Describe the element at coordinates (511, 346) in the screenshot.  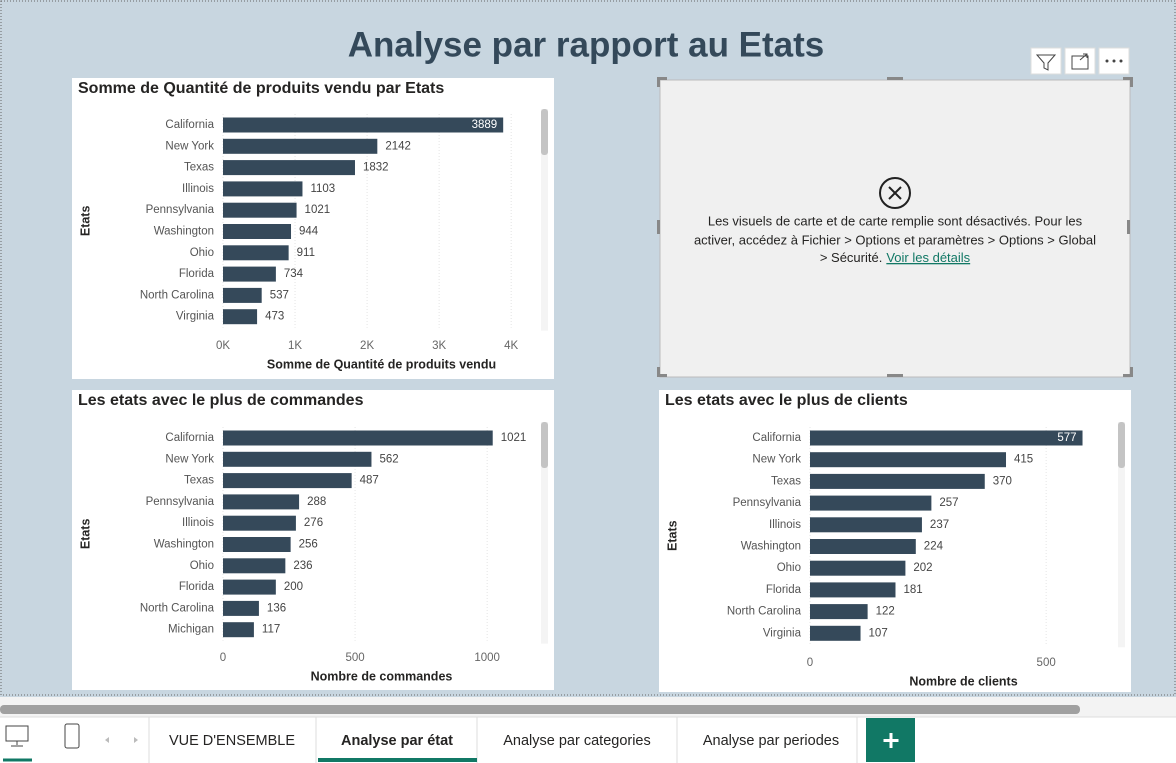
I see `x-tick-label: 4K` at that location.